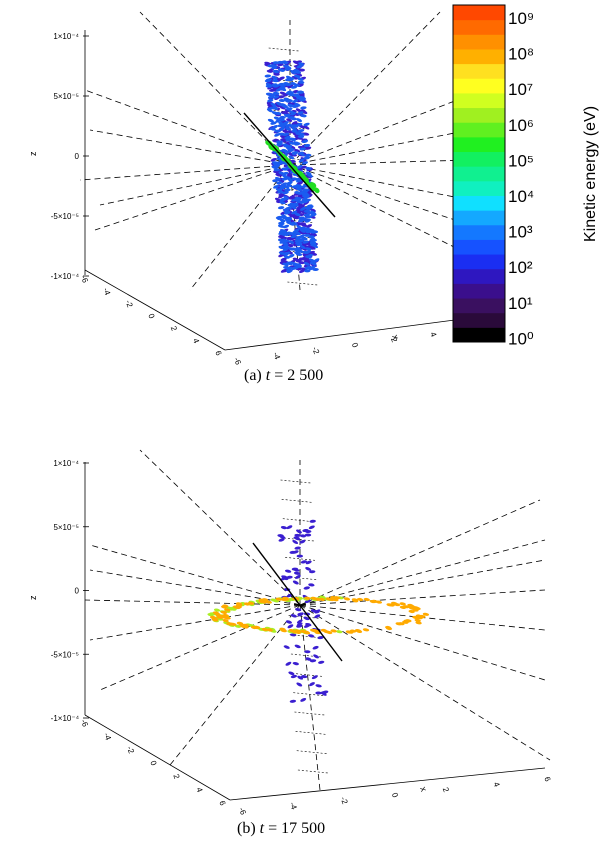  What do you see at coordinates (423, 789) in the screenshot?
I see `x-axis-label: x` at bounding box center [423, 789].